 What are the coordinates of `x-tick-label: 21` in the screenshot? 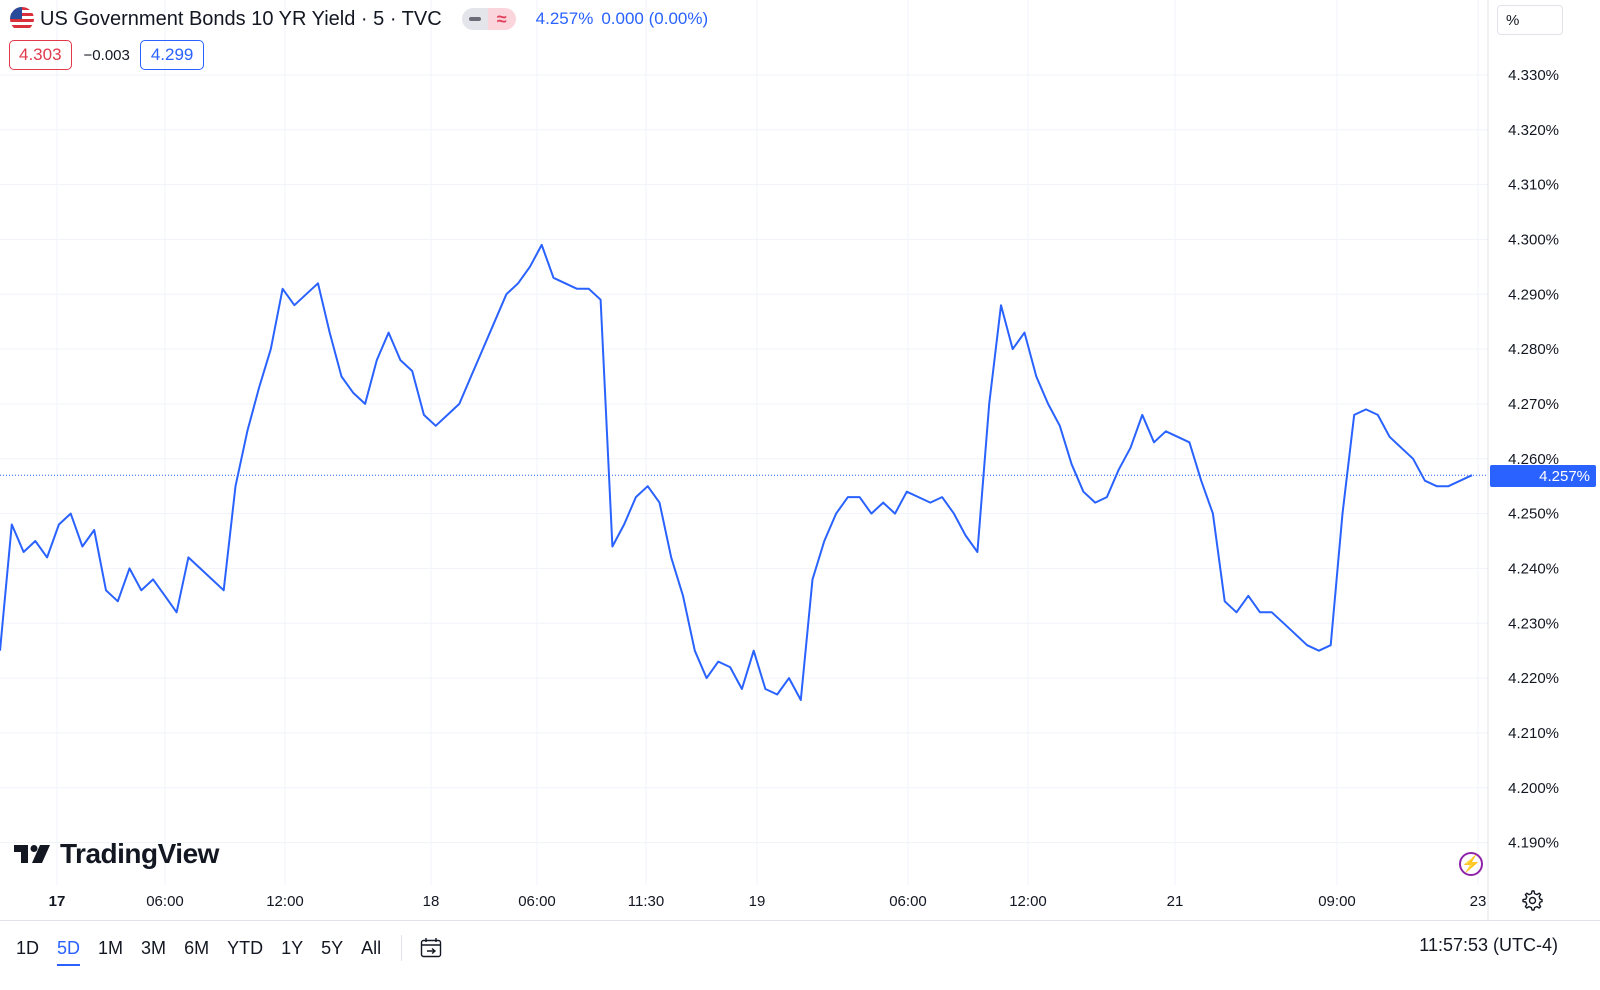 It's located at (1175, 901).